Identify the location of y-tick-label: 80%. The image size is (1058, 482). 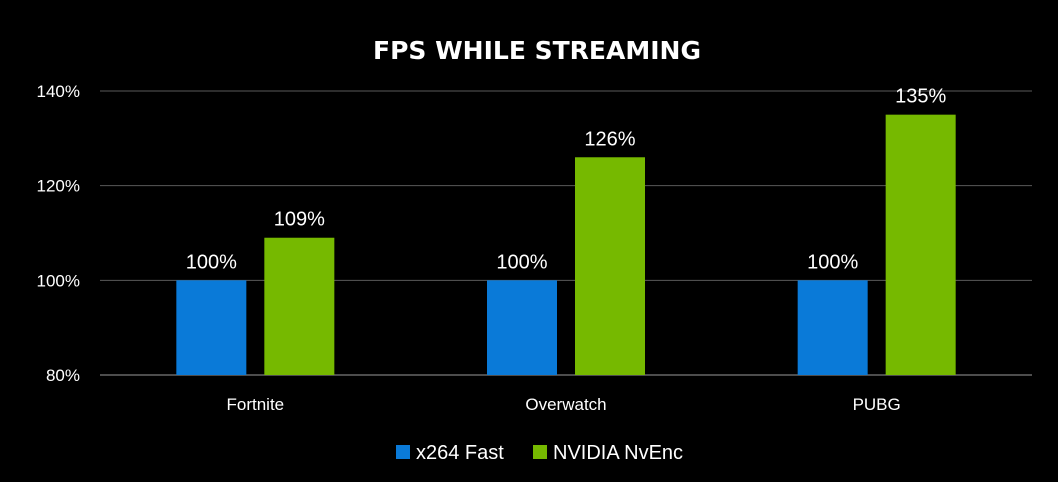
(63, 375).